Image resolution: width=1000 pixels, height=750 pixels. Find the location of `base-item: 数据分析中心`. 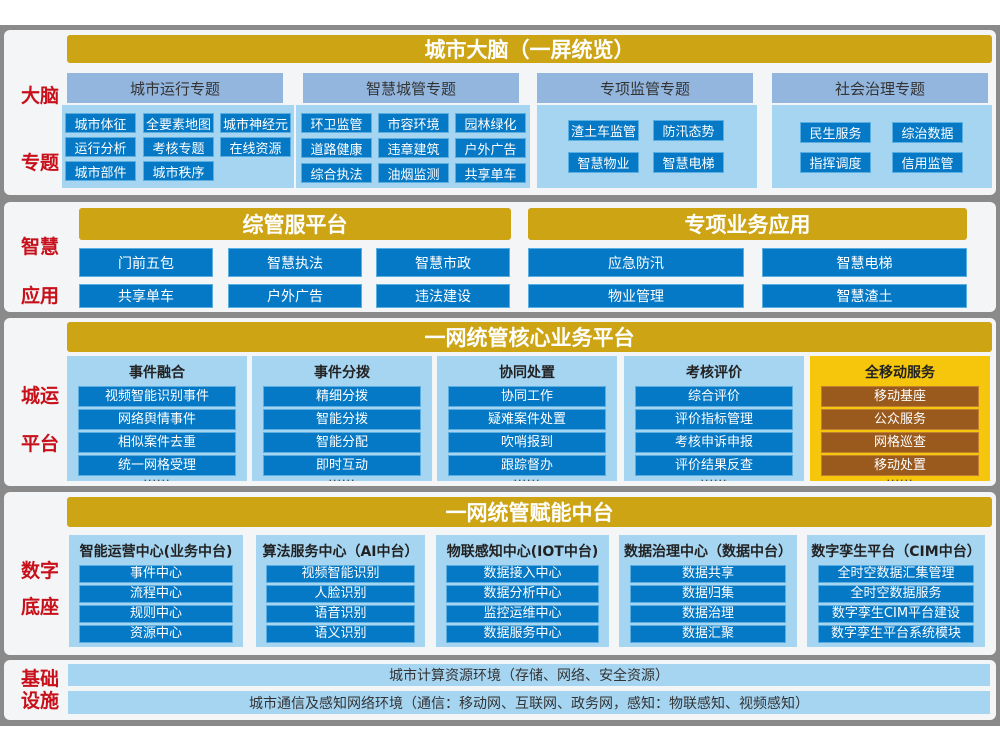

base-item: 数据分析中心 is located at coordinates (522, 594).